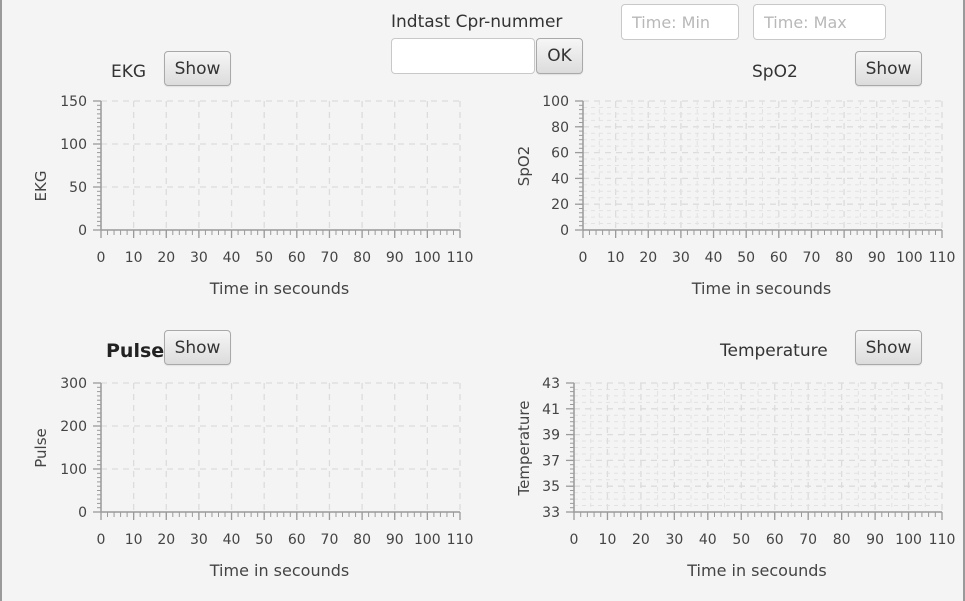 The height and width of the screenshot is (601, 965). Describe the element at coordinates (129, 72) in the screenshot. I see `ekg-title: EKG` at that location.